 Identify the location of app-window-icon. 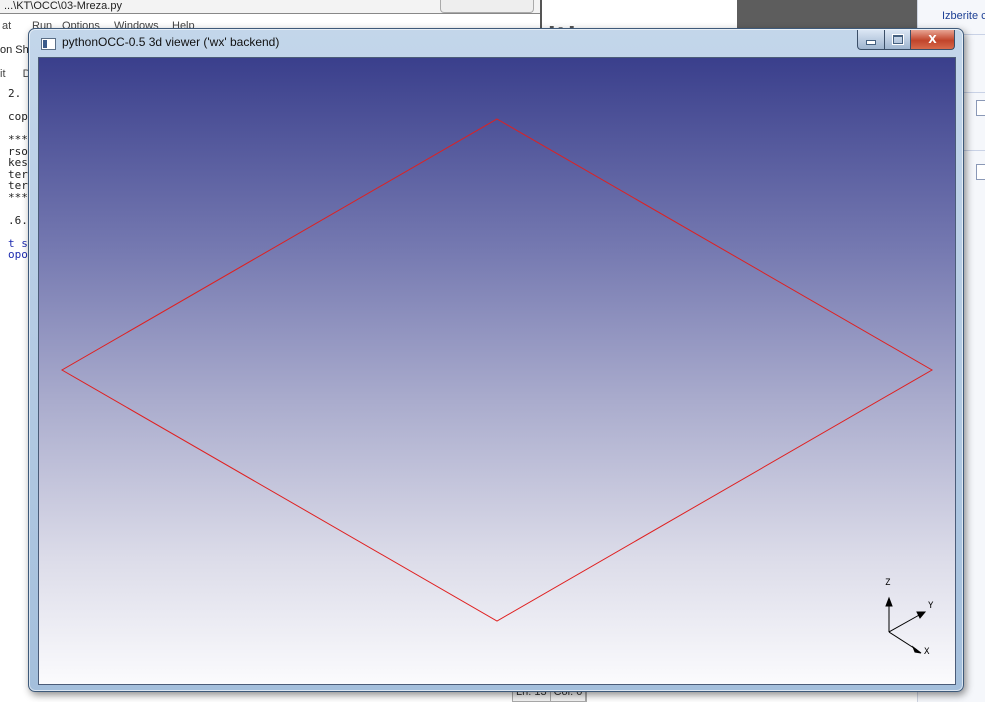
(48, 44).